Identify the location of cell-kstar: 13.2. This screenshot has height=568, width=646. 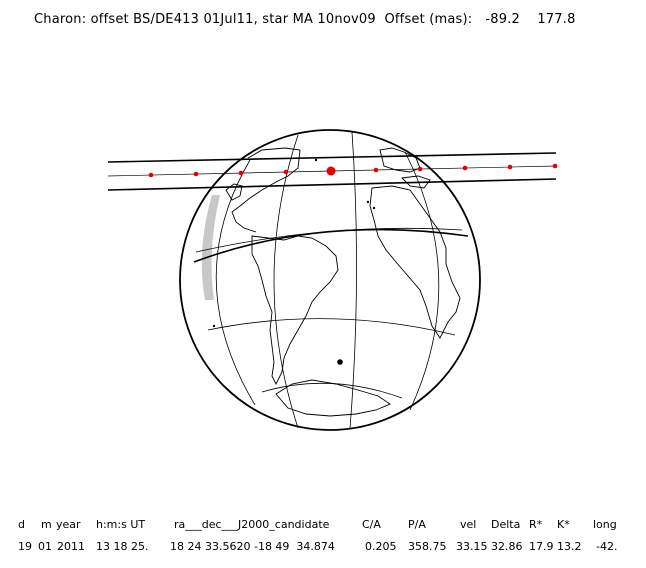
(569, 546).